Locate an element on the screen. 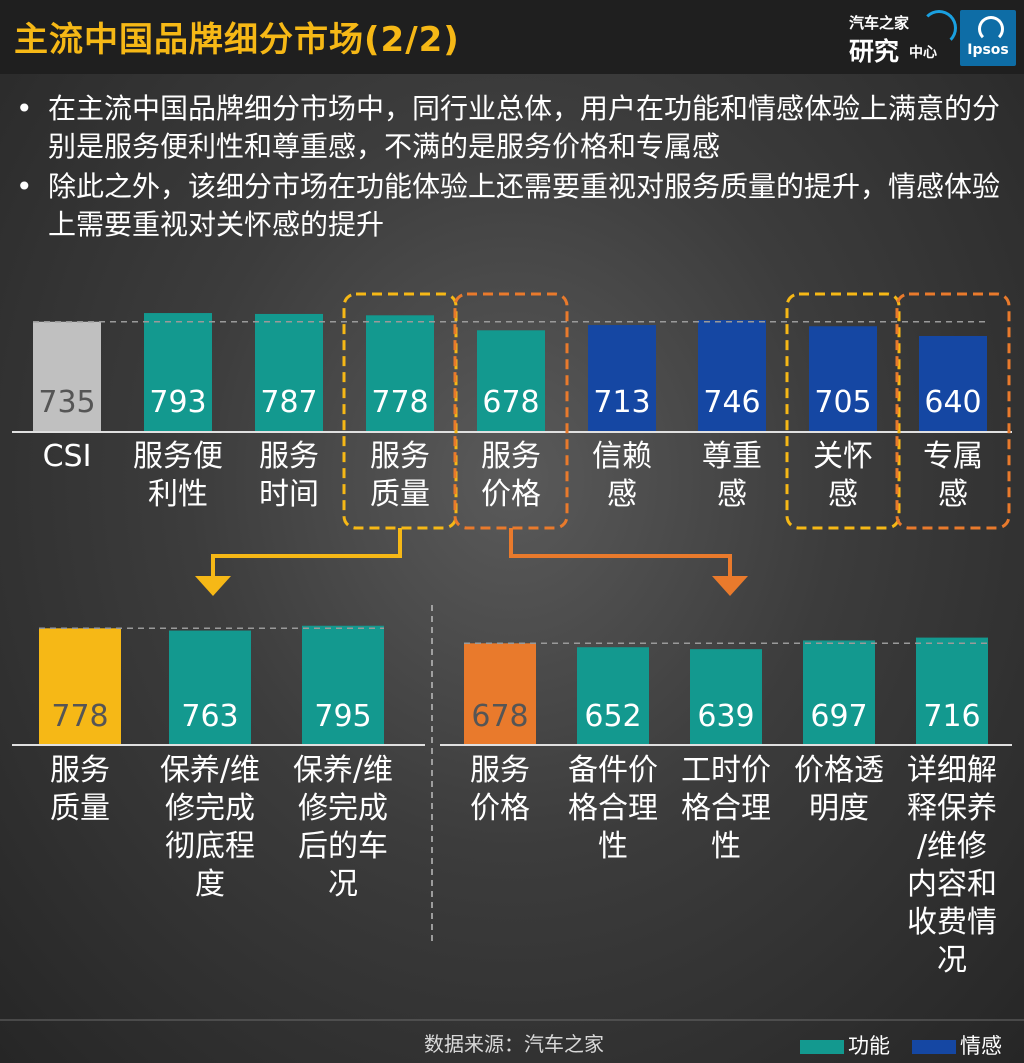 This screenshot has height=1063, width=1024. category-label-1-2: 保养/维 is located at coordinates (343, 770).